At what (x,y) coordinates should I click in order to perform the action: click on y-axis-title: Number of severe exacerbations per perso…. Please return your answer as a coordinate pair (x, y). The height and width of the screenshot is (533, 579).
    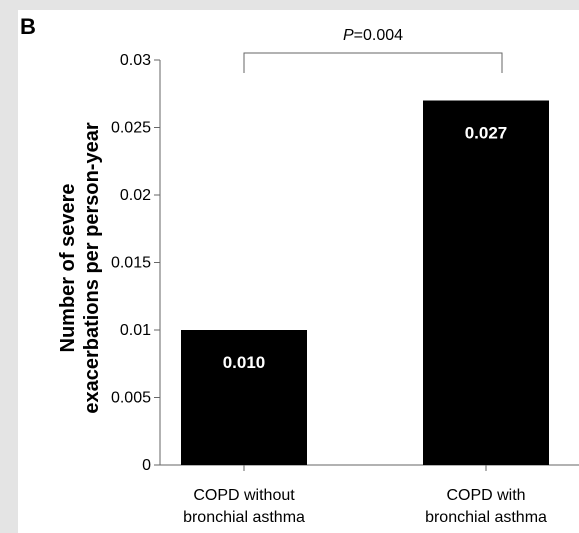
    Looking at the image, I should click on (80, 267).